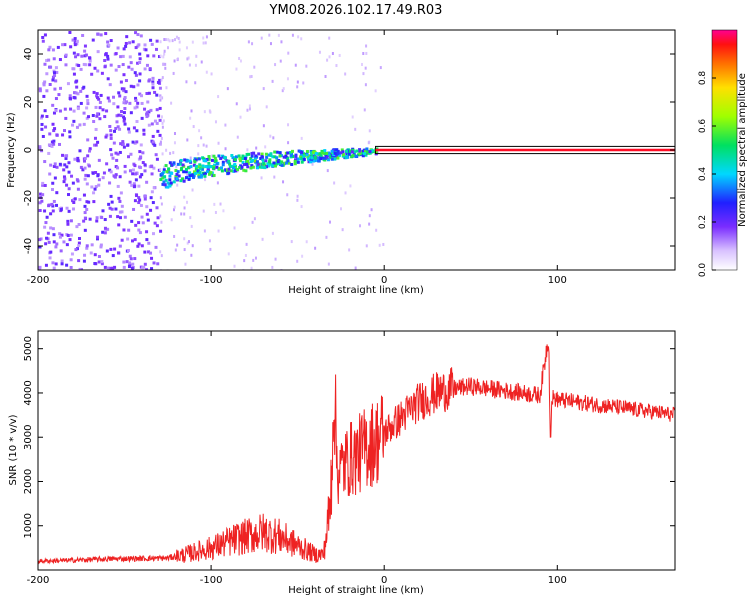 Image resolution: width=750 pixels, height=600 pixels. I want to click on snr-ylabel: SNR (10 * v/v), so click(13, 449).